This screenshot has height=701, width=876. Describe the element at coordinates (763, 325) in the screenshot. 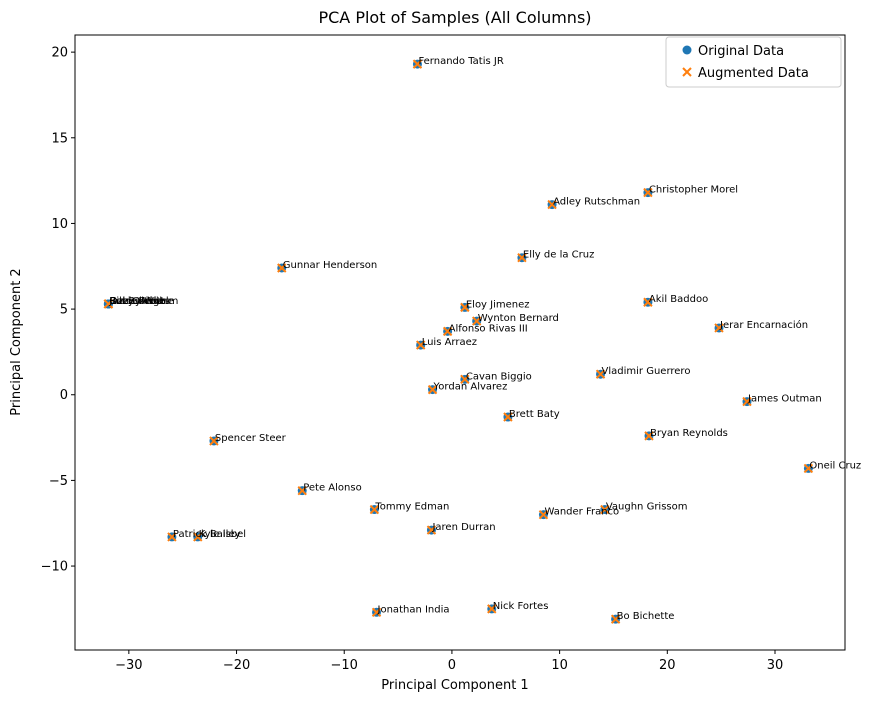

I see `point-label: Jerar Encarnación` at that location.